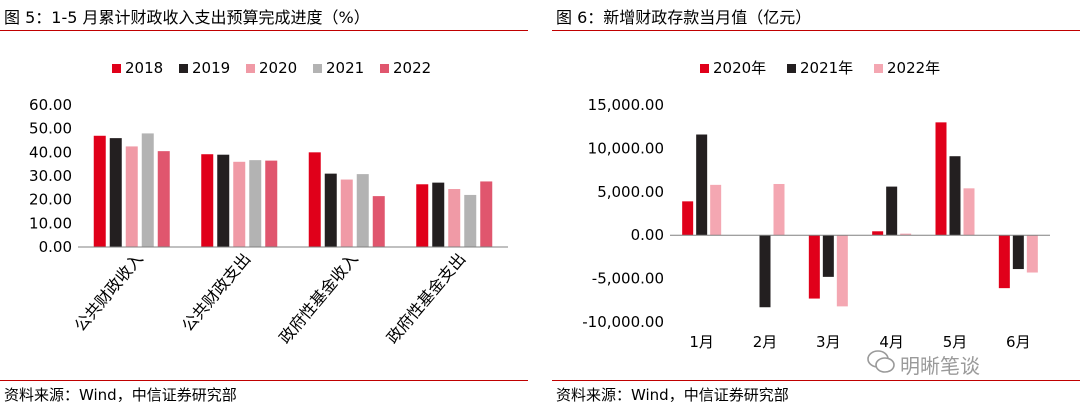 The width and height of the screenshot is (1080, 411). What do you see at coordinates (50, 223) in the screenshot?
I see `y-tick-label: 10.00` at bounding box center [50, 223].